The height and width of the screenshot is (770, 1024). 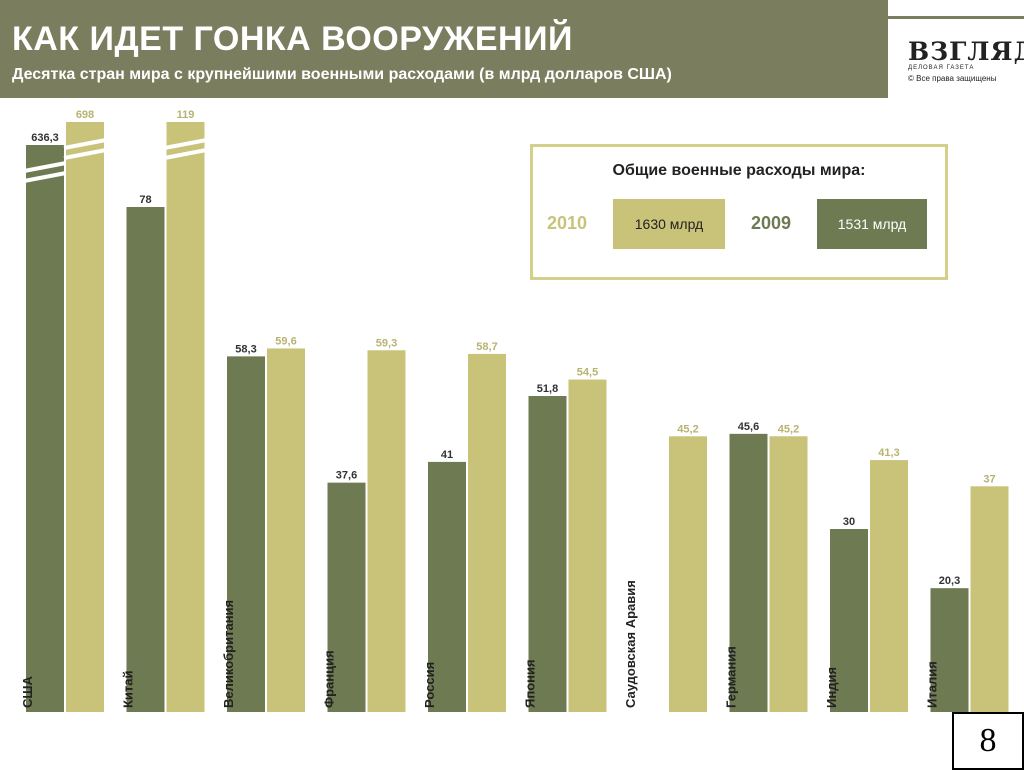 What do you see at coordinates (941, 68) in the screenshot?
I see `logo-tagline: деловая газета` at bounding box center [941, 68].